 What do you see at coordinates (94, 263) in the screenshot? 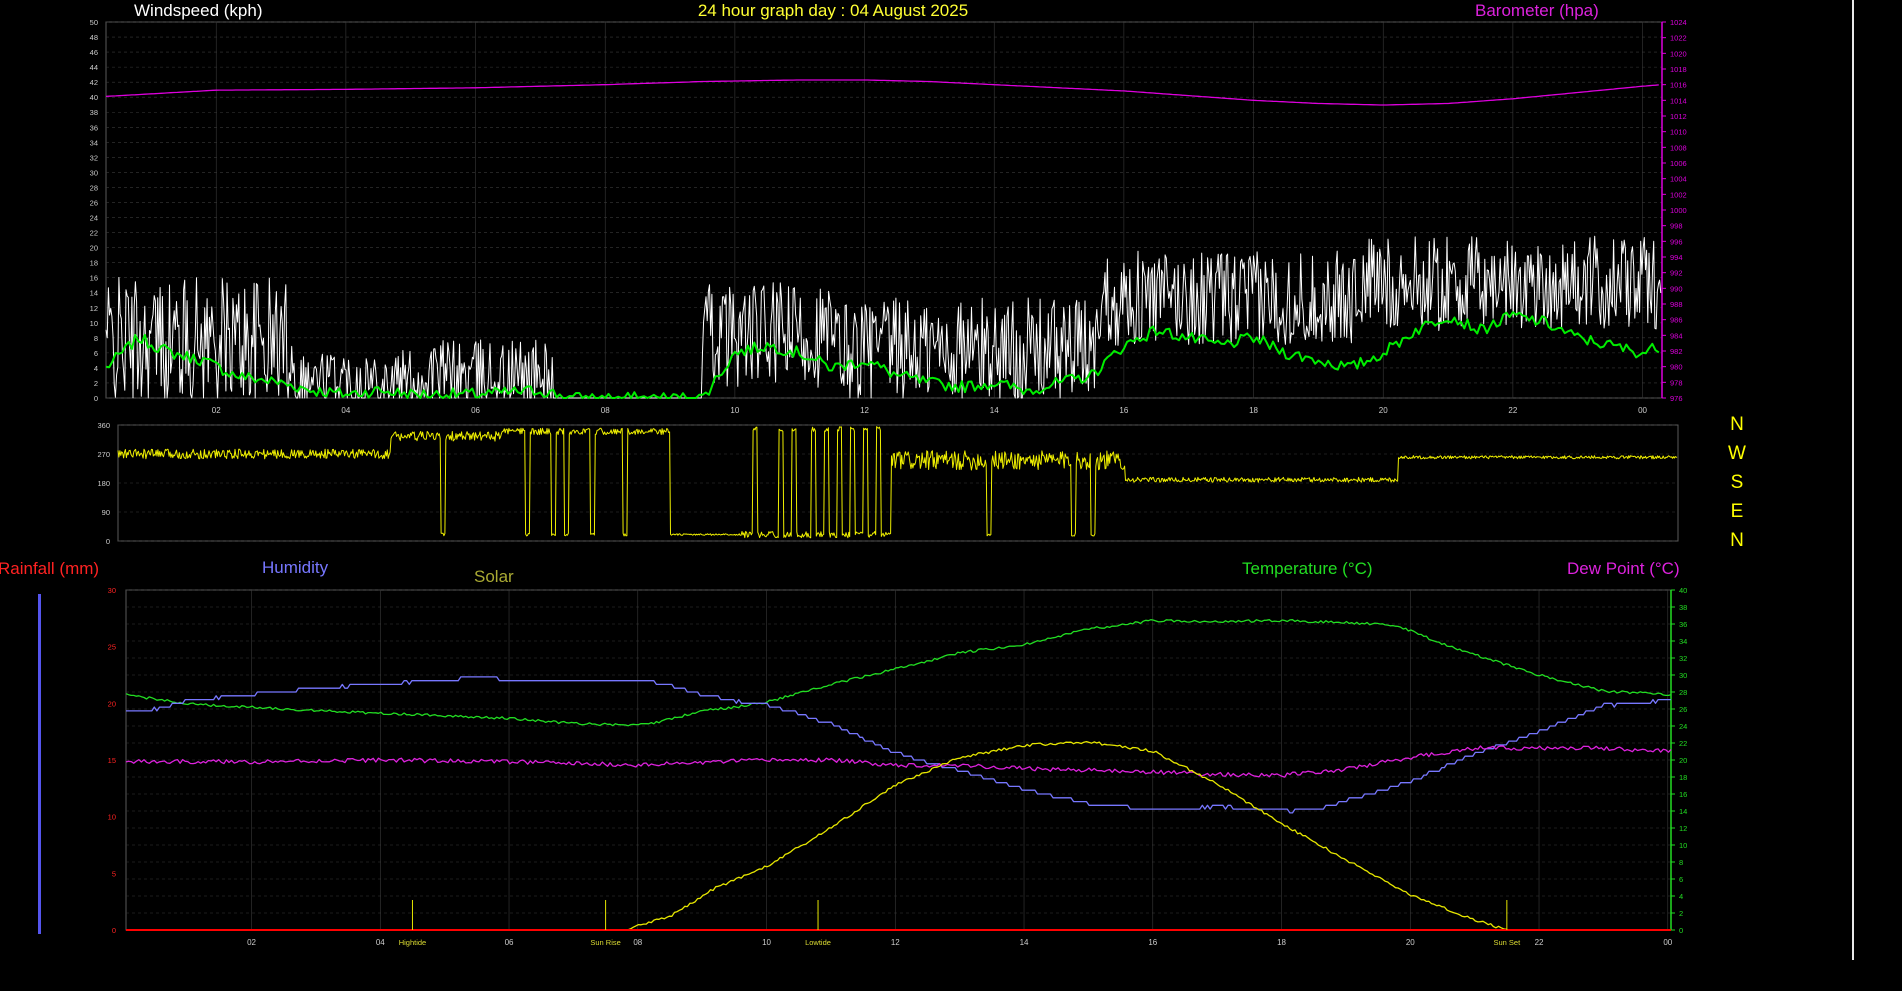
I see `windspeed-tick: 18` at bounding box center [94, 263].